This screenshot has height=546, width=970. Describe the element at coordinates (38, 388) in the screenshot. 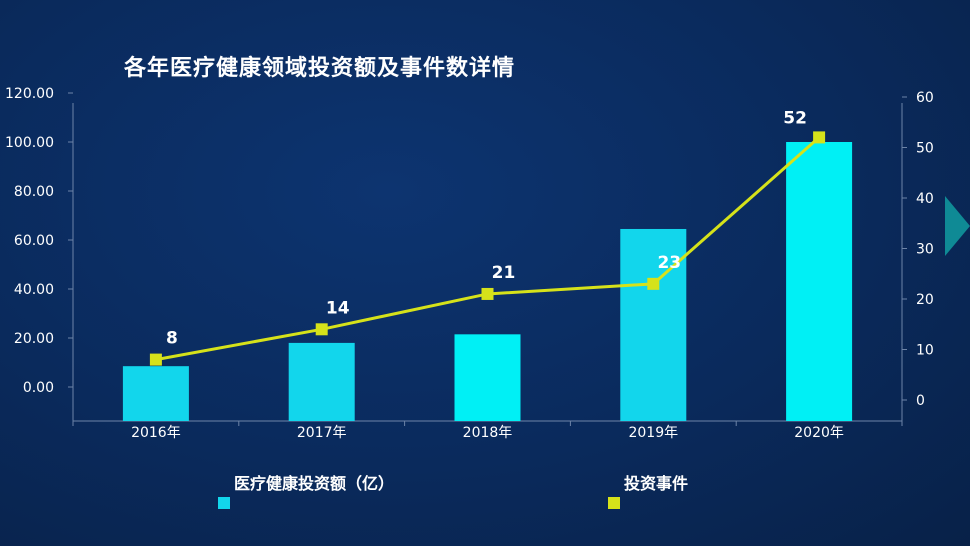

I see `left-tick-label: 0.00` at that location.